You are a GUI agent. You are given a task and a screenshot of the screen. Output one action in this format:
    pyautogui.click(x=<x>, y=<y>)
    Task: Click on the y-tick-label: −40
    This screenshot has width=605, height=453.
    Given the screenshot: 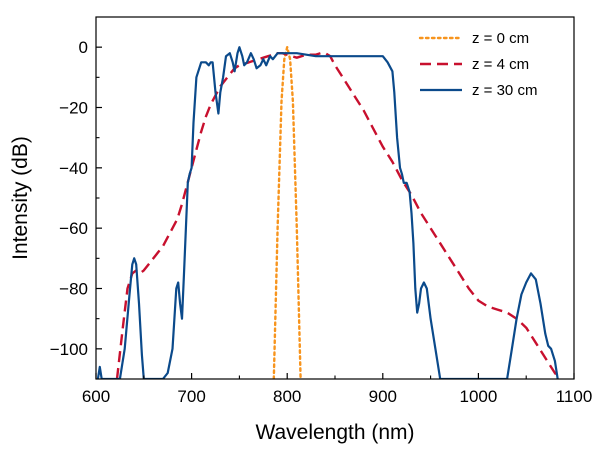 What is the action you would take?
    pyautogui.click(x=73, y=168)
    